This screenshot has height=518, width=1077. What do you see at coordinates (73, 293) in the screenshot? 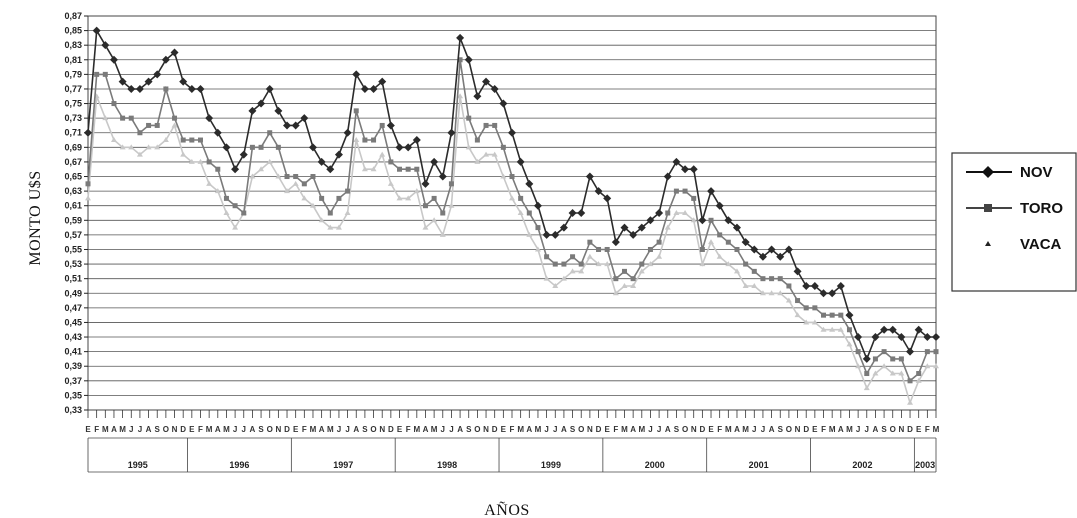
I see `y-tick-label: 0,49` at bounding box center [73, 293].